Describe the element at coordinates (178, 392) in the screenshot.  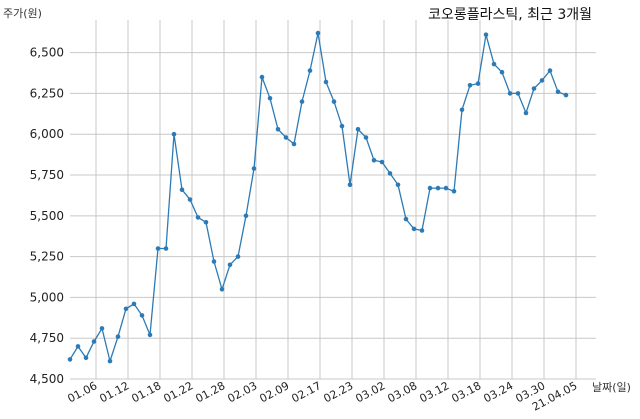
I see `x-tick-label: 01.22` at that location.